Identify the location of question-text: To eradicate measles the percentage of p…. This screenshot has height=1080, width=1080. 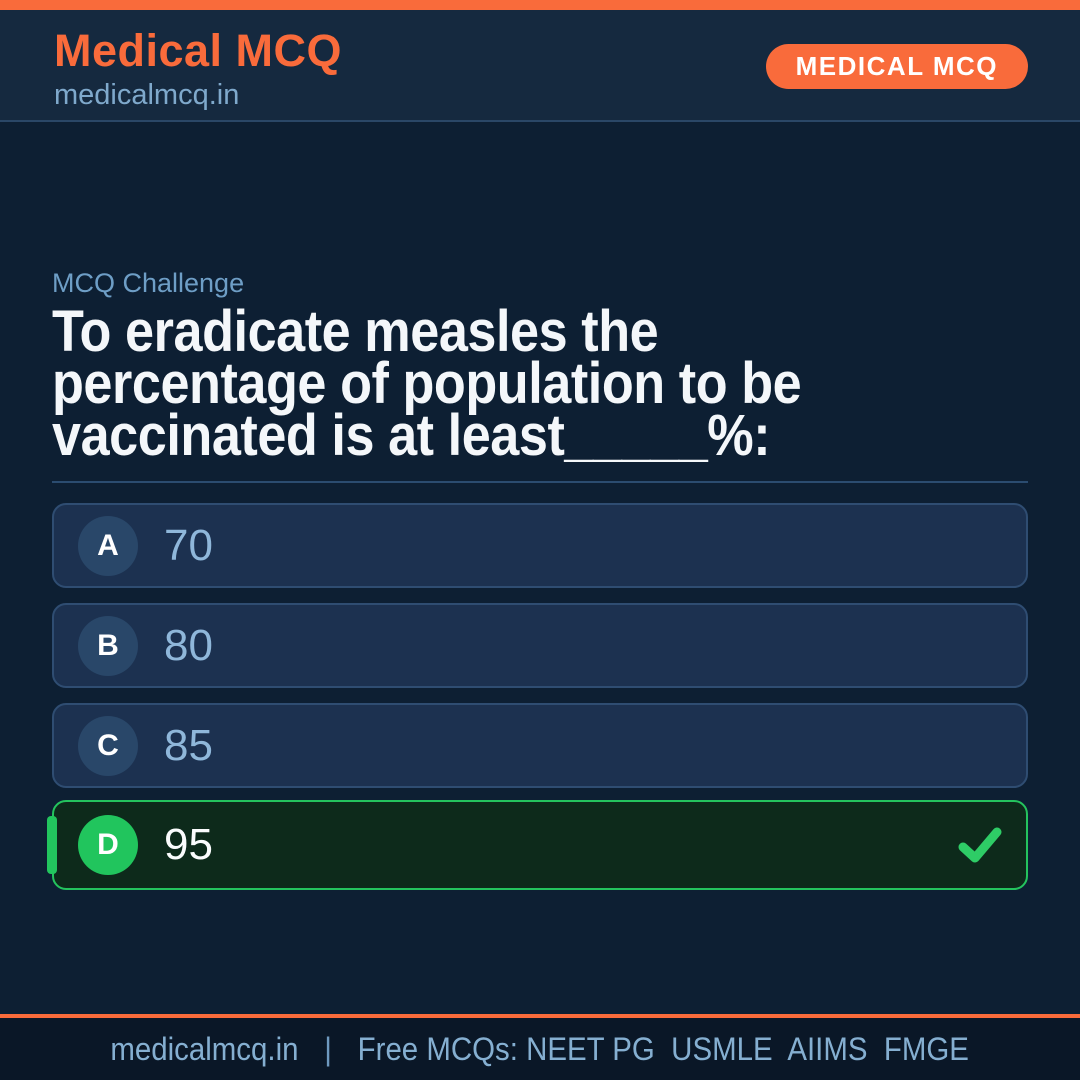
(540, 383).